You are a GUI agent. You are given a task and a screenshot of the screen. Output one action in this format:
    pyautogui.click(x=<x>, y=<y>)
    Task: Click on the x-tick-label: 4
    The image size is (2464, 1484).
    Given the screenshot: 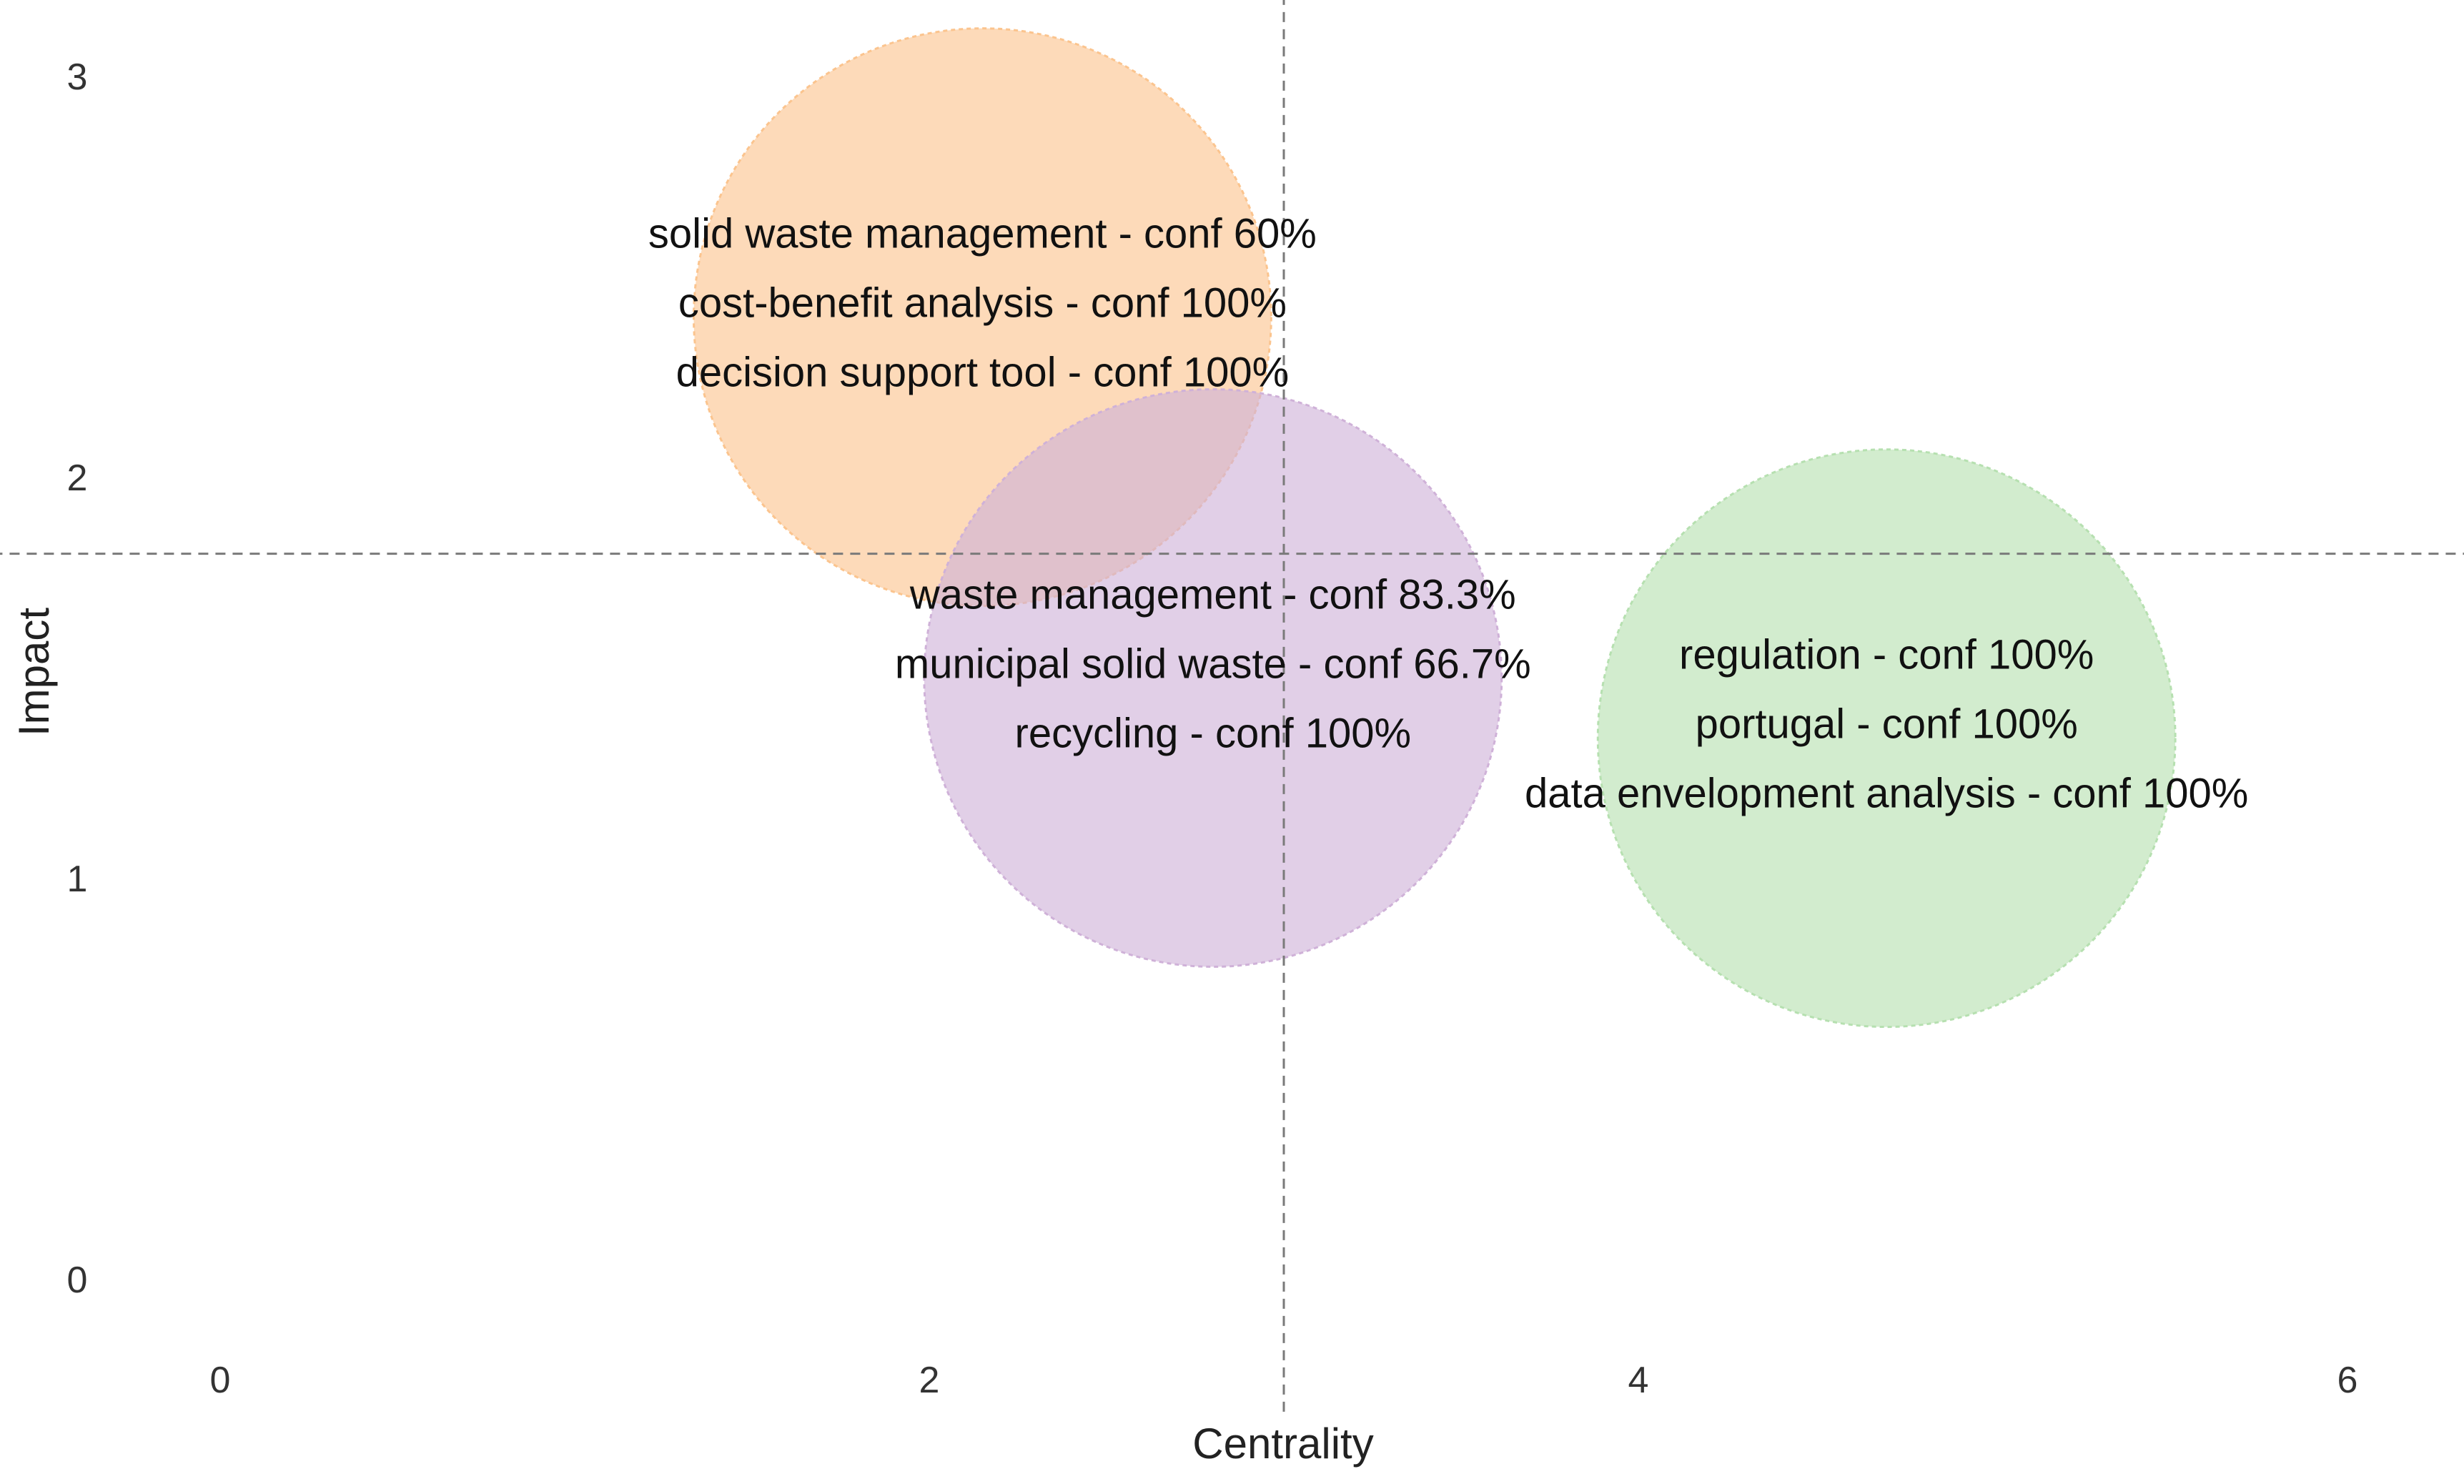 What is the action you would take?
    pyautogui.click(x=1639, y=1380)
    